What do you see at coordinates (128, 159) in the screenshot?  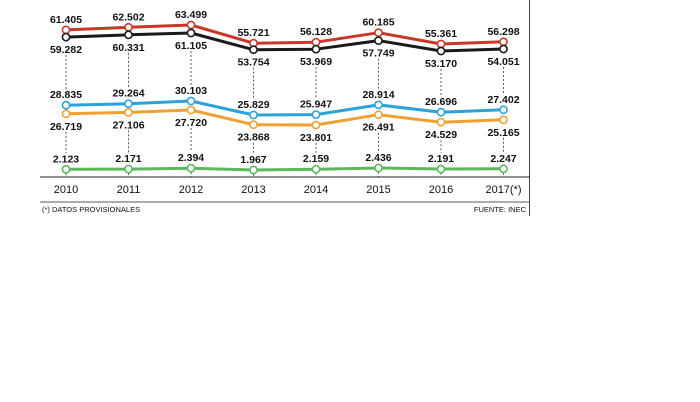 I see `data-label: 2.171` at bounding box center [128, 159].